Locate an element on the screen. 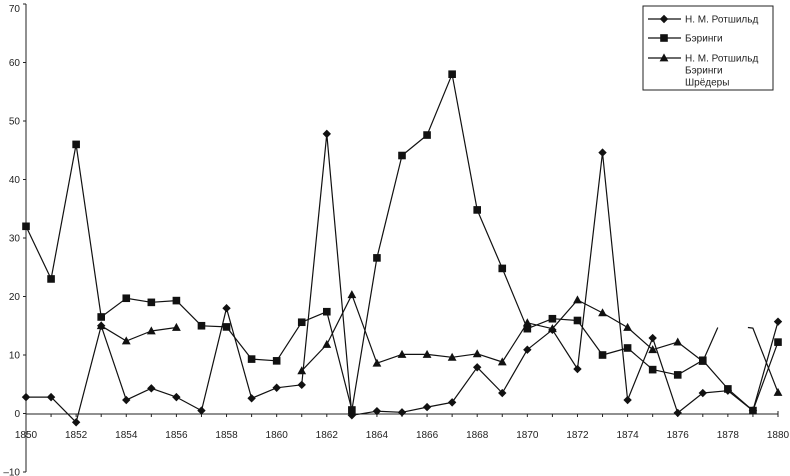  legend-marker-triangle is located at coordinates (664, 57).